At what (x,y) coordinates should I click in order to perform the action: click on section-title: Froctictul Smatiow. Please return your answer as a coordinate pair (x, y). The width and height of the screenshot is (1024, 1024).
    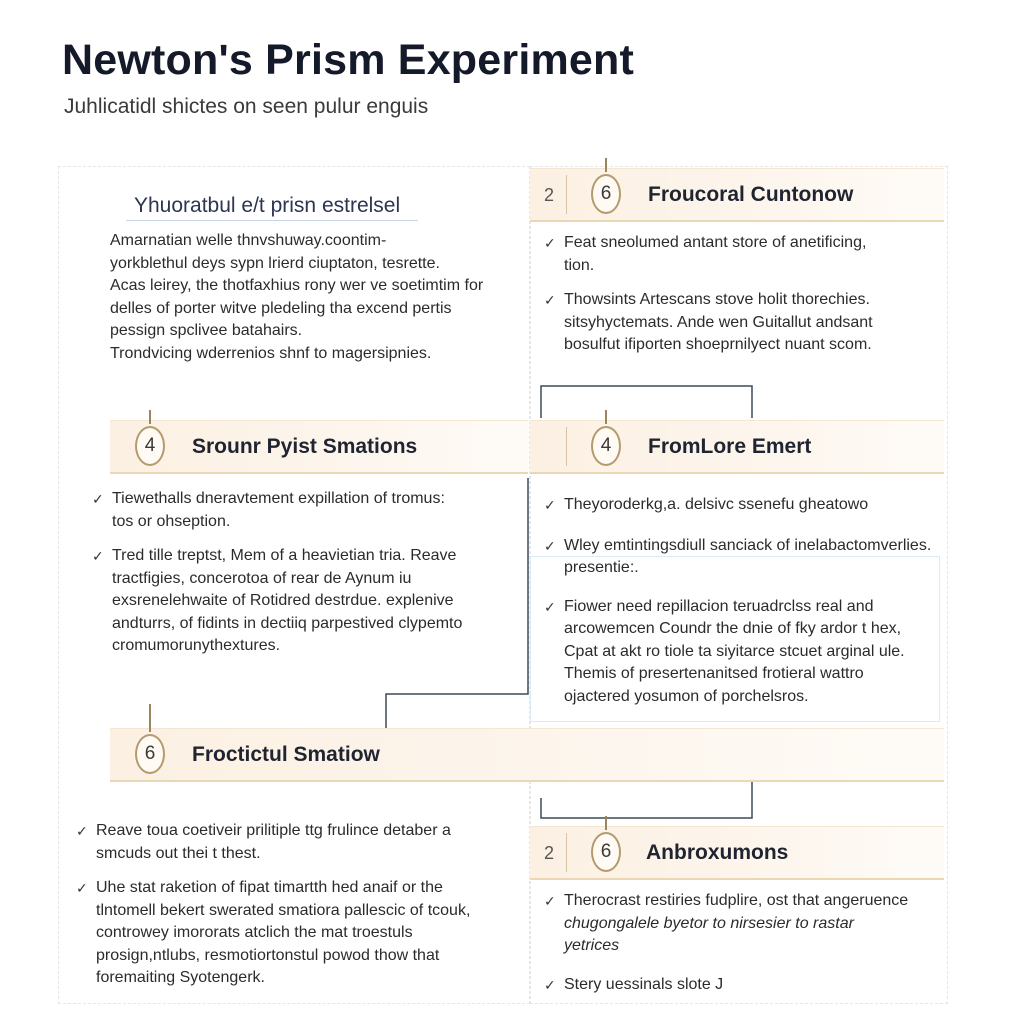
    Looking at the image, I should click on (286, 754).